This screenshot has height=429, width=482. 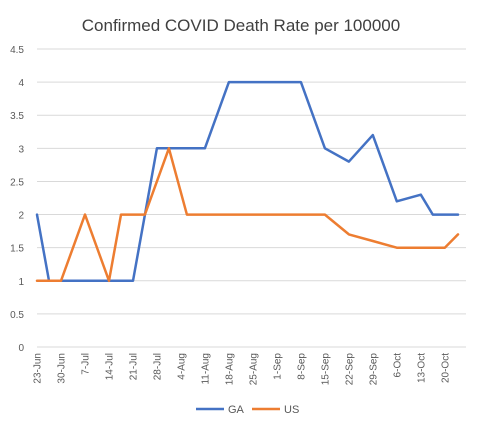 I want to click on x-tick-label: 7-Jul, so click(x=85, y=364).